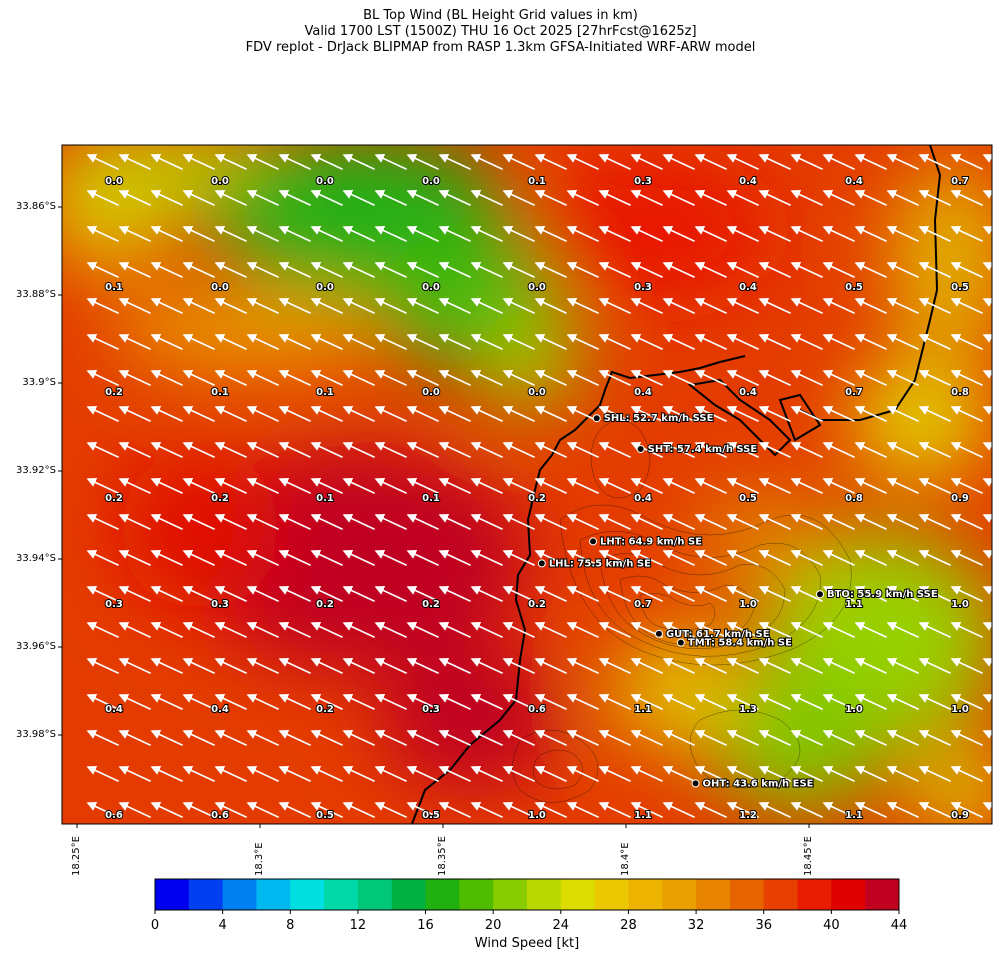 This screenshot has width=1001, height=962. I want to click on grid-value-label: 0.8, so click(960, 392).